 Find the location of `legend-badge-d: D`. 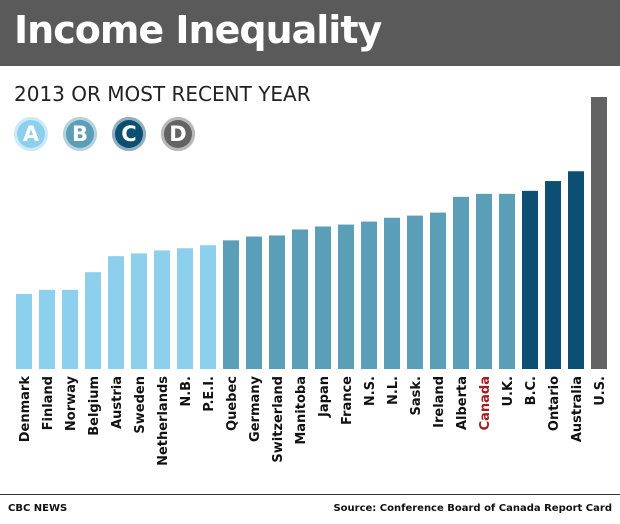

legend-badge-d: D is located at coordinates (178, 134).